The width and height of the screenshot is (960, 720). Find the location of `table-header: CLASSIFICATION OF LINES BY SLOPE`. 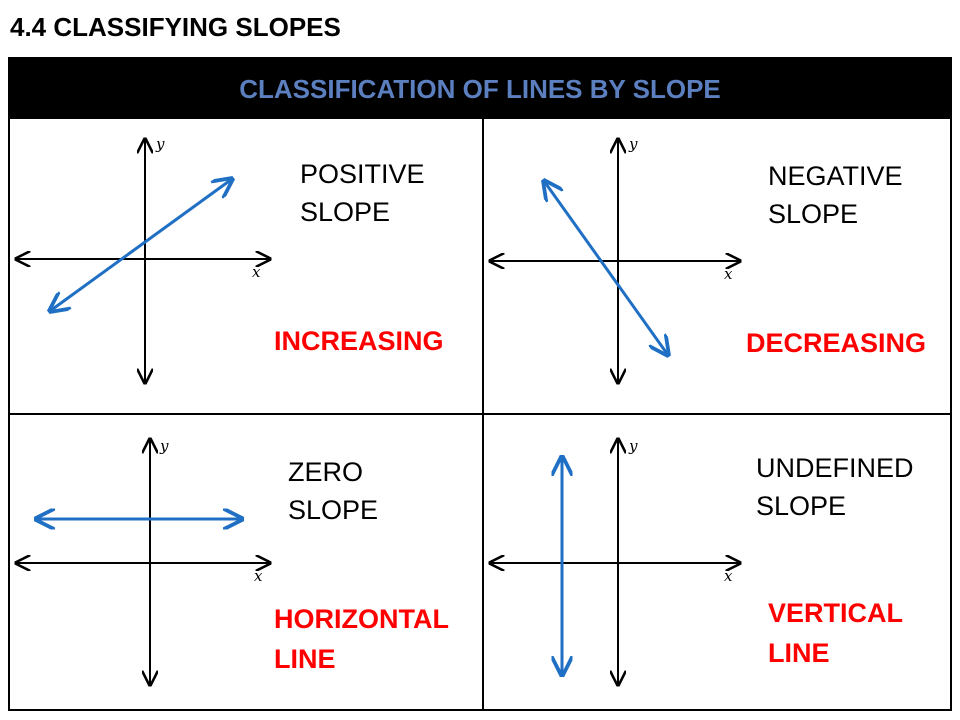

table-header: CLASSIFICATION OF LINES BY SLOPE is located at coordinates (480, 89).